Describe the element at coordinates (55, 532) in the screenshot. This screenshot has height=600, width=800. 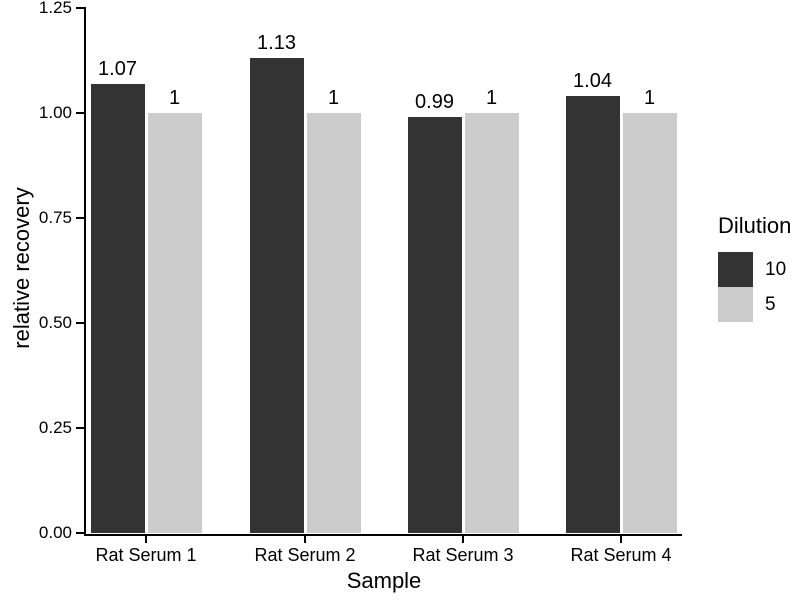
I see `y-tick-label: 0.00` at that location.